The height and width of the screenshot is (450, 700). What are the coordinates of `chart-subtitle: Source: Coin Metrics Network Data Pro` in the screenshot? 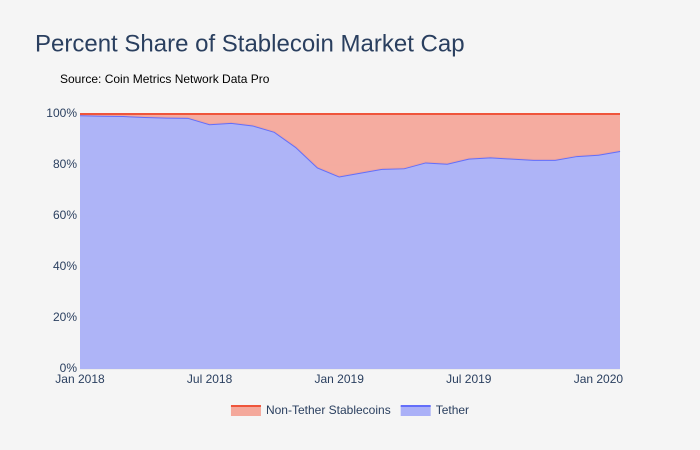 It's located at (165, 79).